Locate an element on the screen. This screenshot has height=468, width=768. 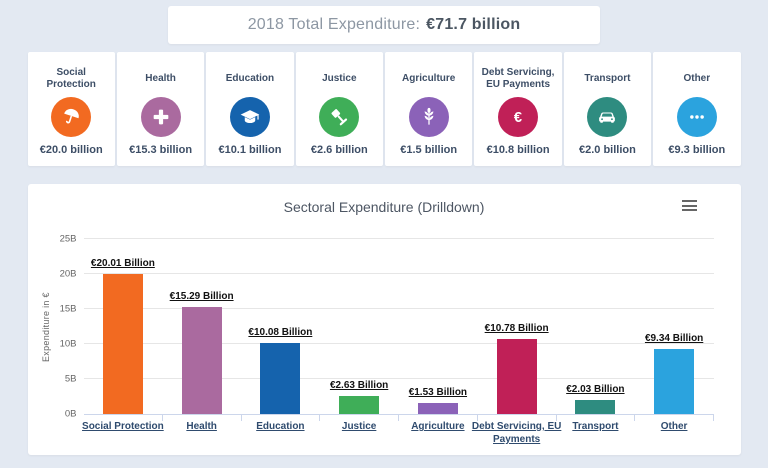
bar-social-protection is located at coordinates (122, 343).